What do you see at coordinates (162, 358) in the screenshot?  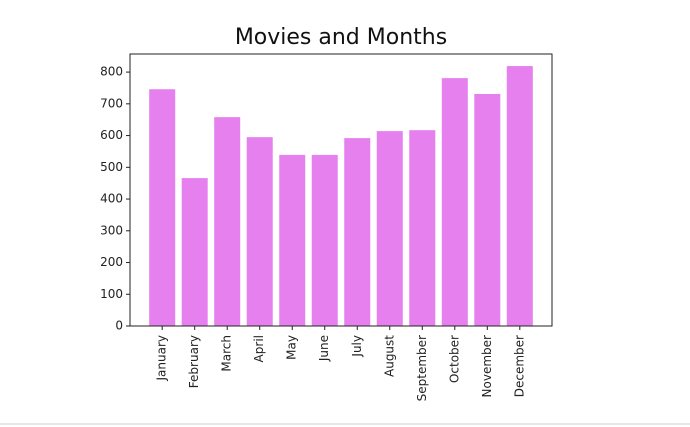 I see `x-tick-label: January` at bounding box center [162, 358].